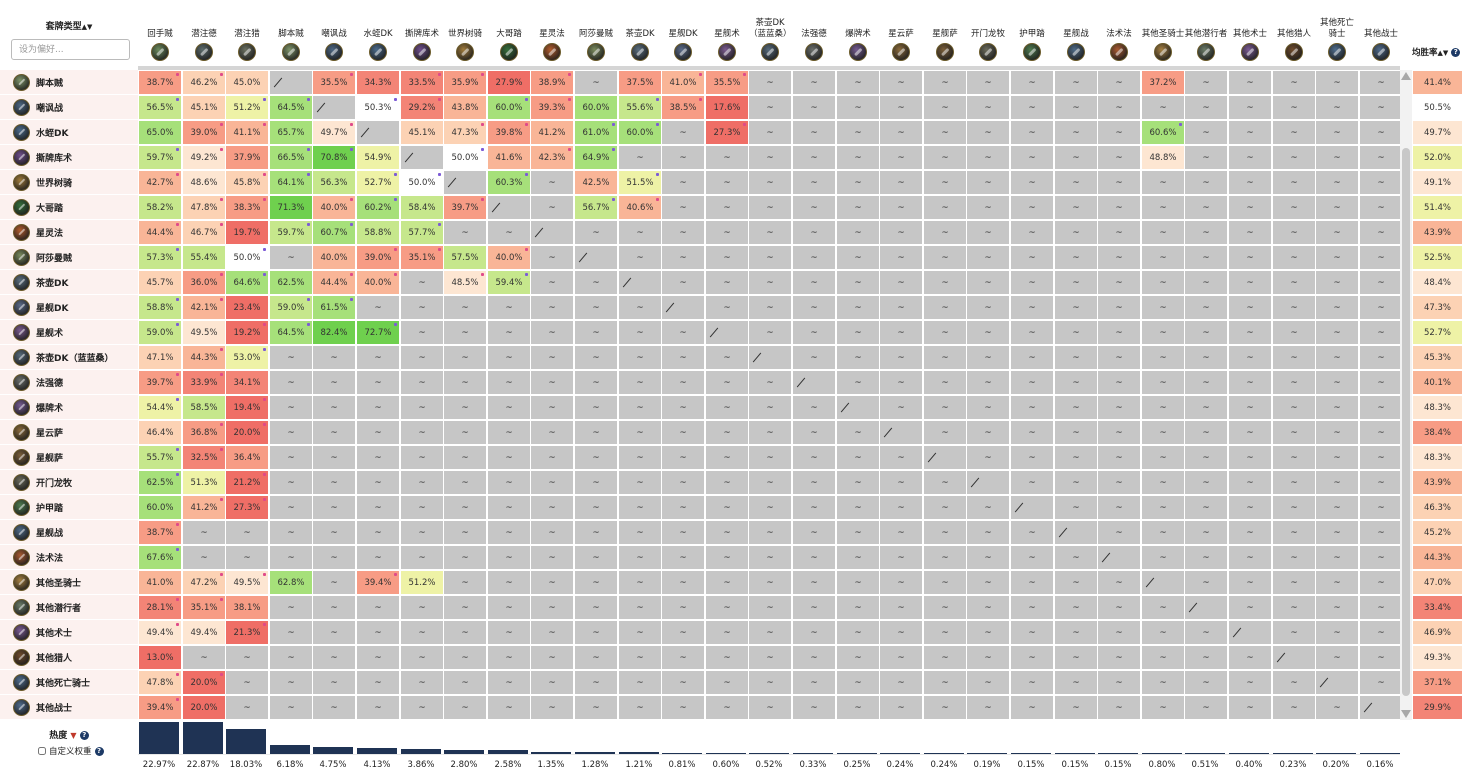 The height and width of the screenshot is (774, 1462). Describe the element at coordinates (69, 357) in the screenshot. I see `row-header: 茶壶DK（蓝蓝桑）` at that location.